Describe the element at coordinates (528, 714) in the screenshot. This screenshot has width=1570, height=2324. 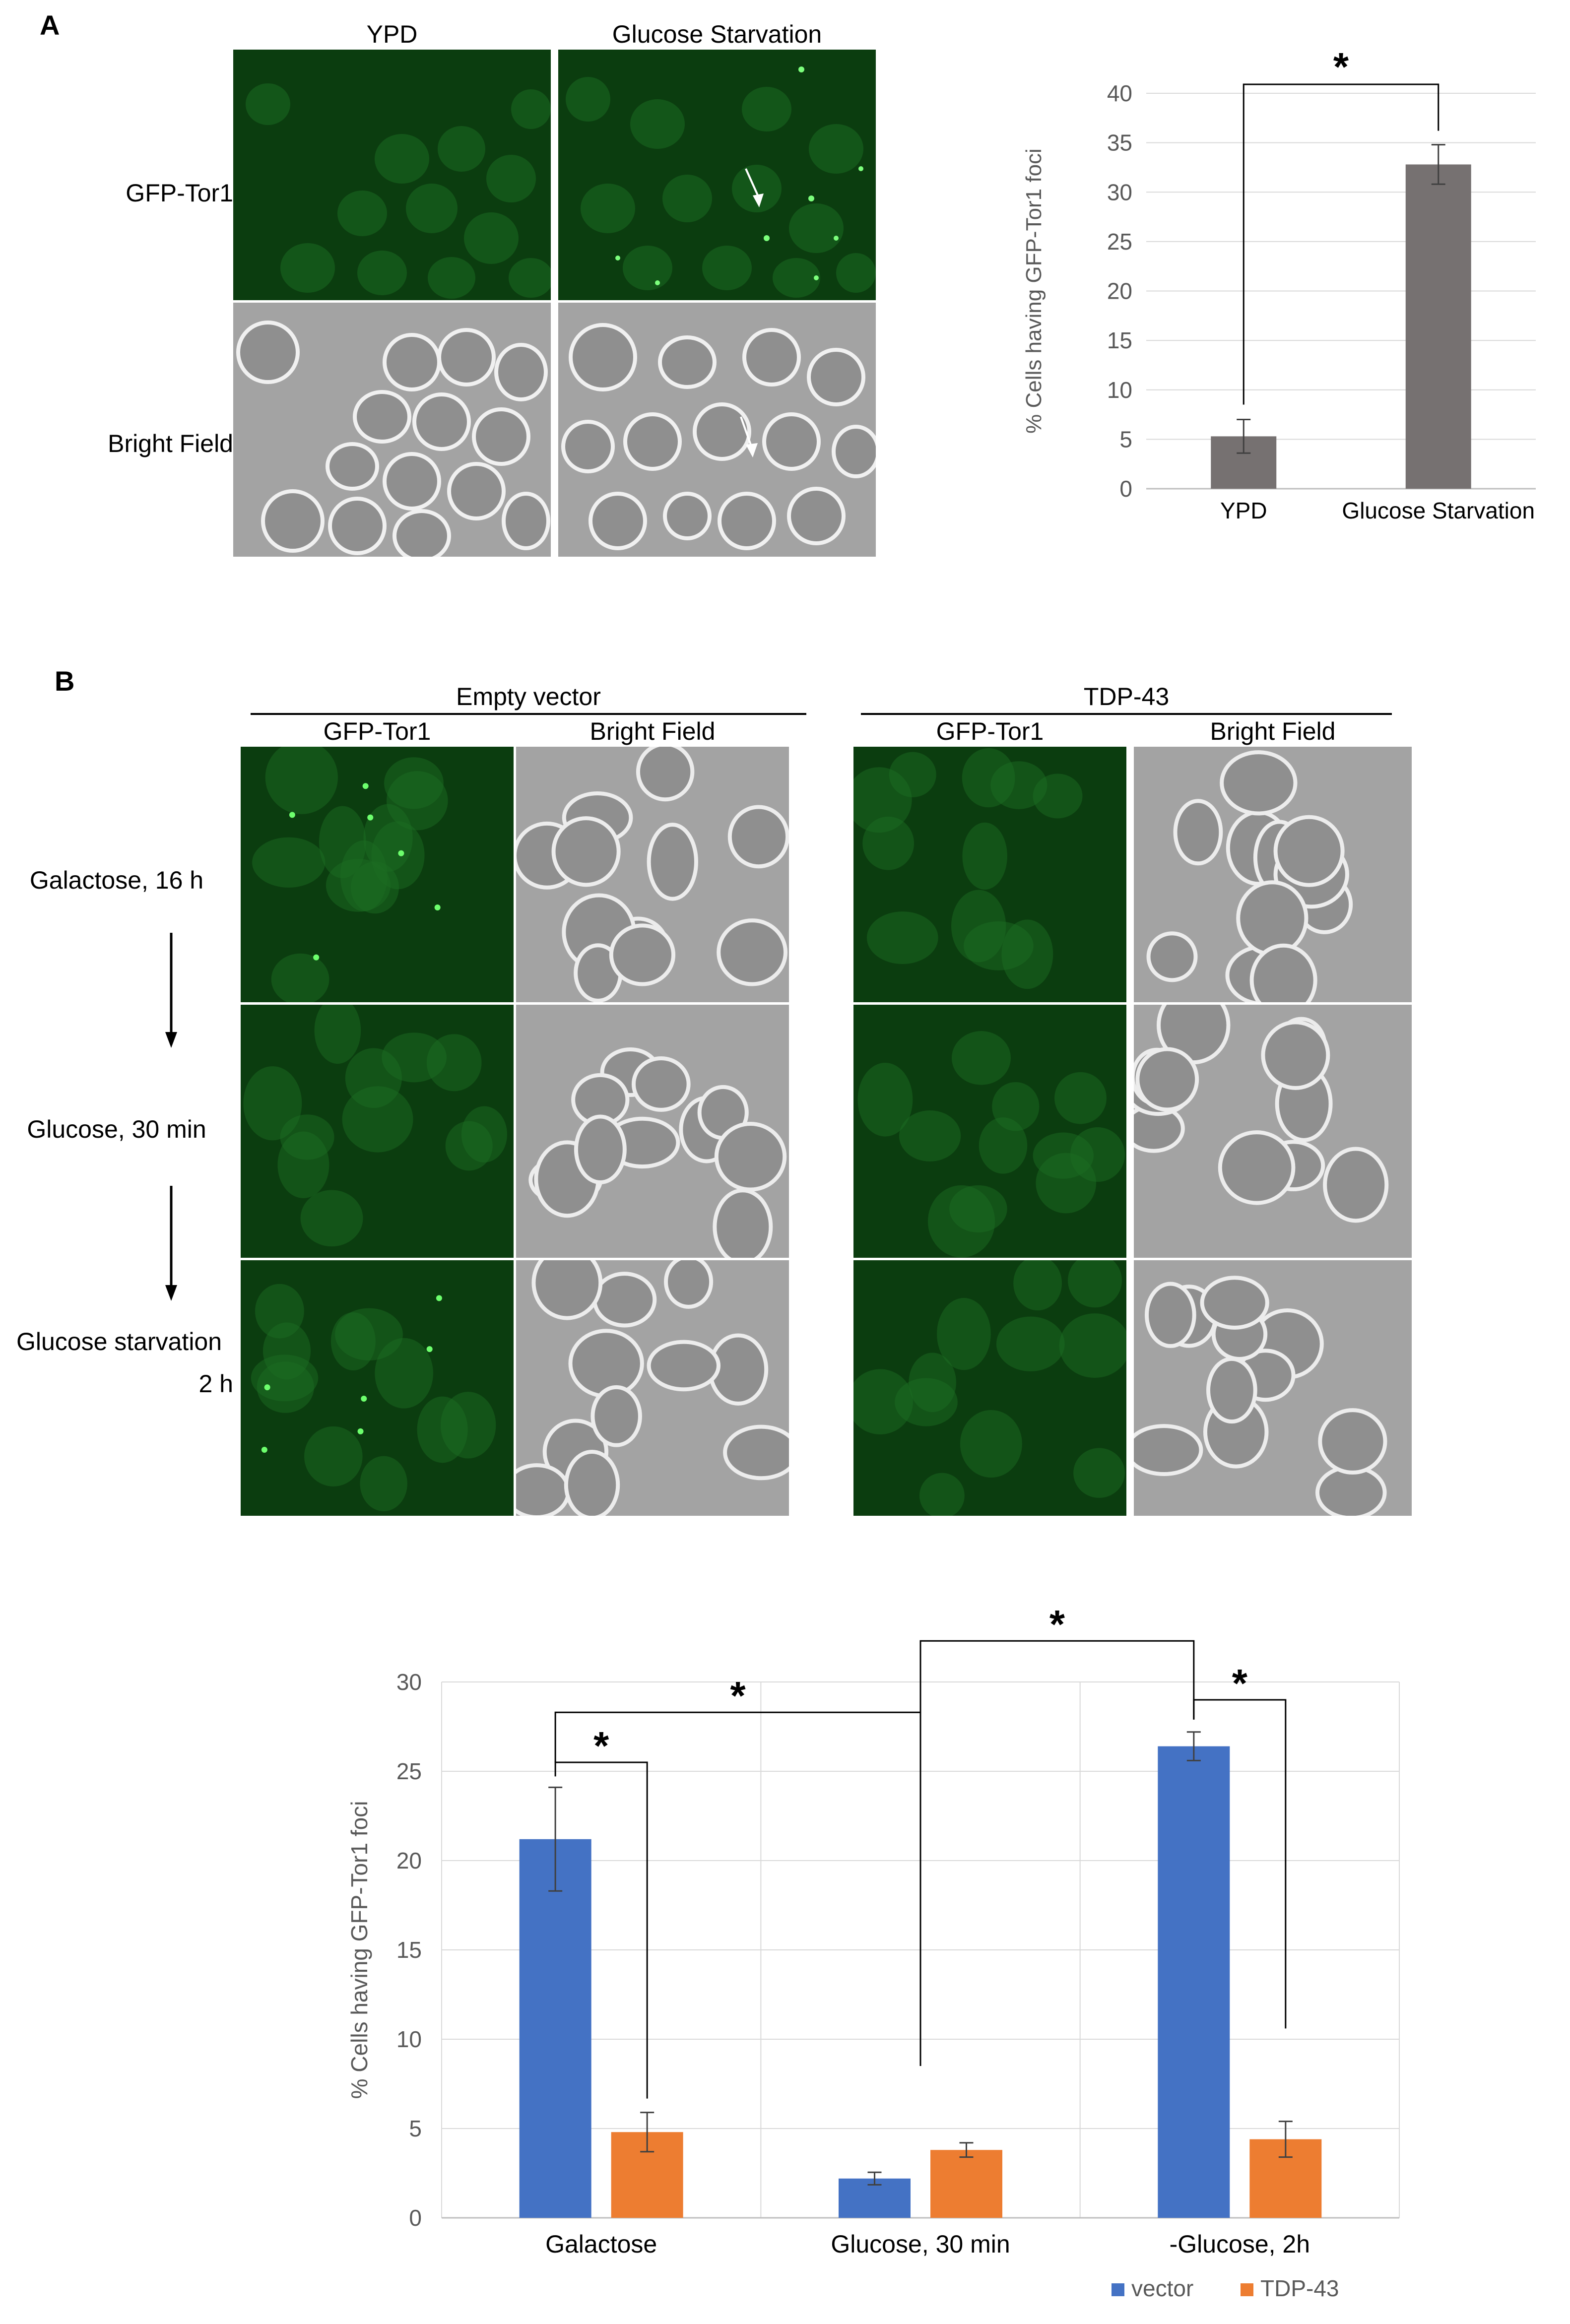
I see `group-line-empty-vector` at that location.